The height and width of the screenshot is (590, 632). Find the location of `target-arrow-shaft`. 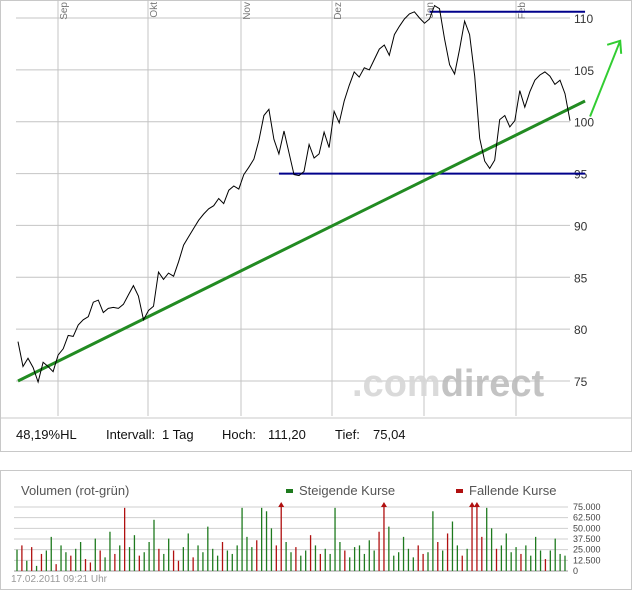

target-arrow-shaft is located at coordinates (605, 78).